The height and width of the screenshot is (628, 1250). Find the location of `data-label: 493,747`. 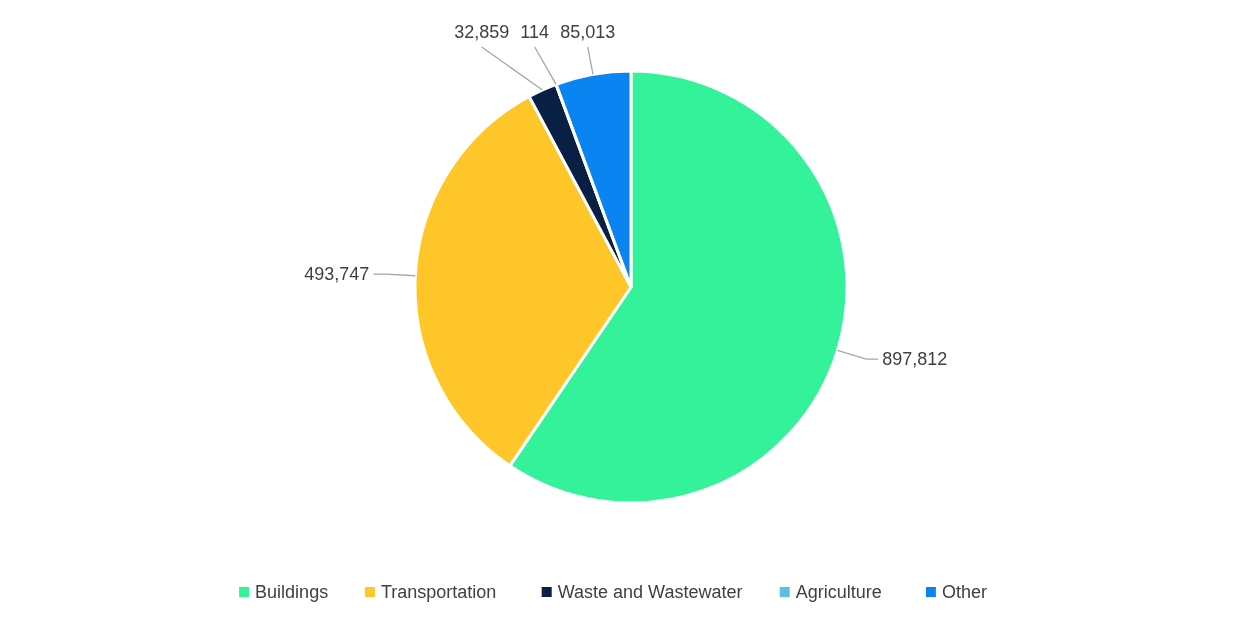

data-label: 493,747 is located at coordinates (337, 274).